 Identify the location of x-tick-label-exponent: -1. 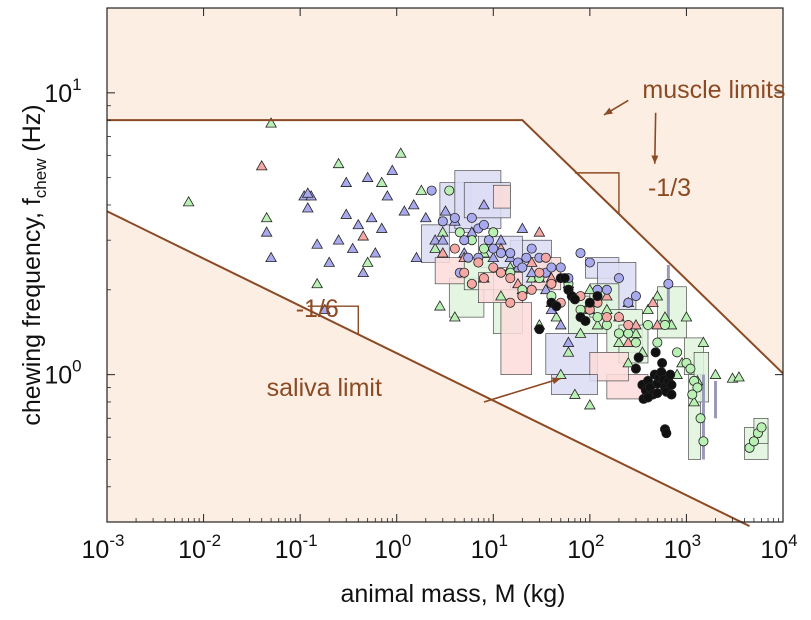
(309, 540).